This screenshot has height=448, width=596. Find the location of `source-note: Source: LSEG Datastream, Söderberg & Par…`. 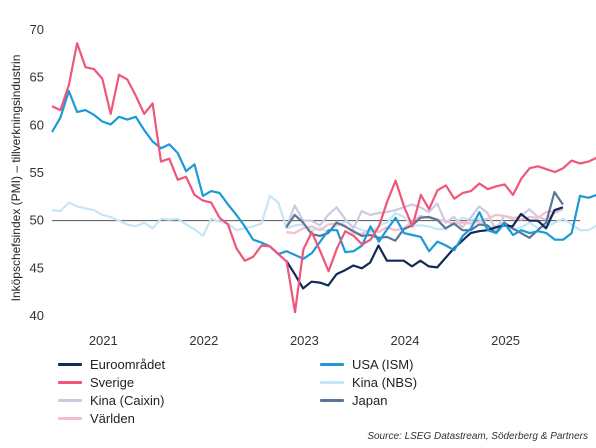

source-note: Source: LSEG Datastream, Söderberg & Par… is located at coordinates (477, 436).